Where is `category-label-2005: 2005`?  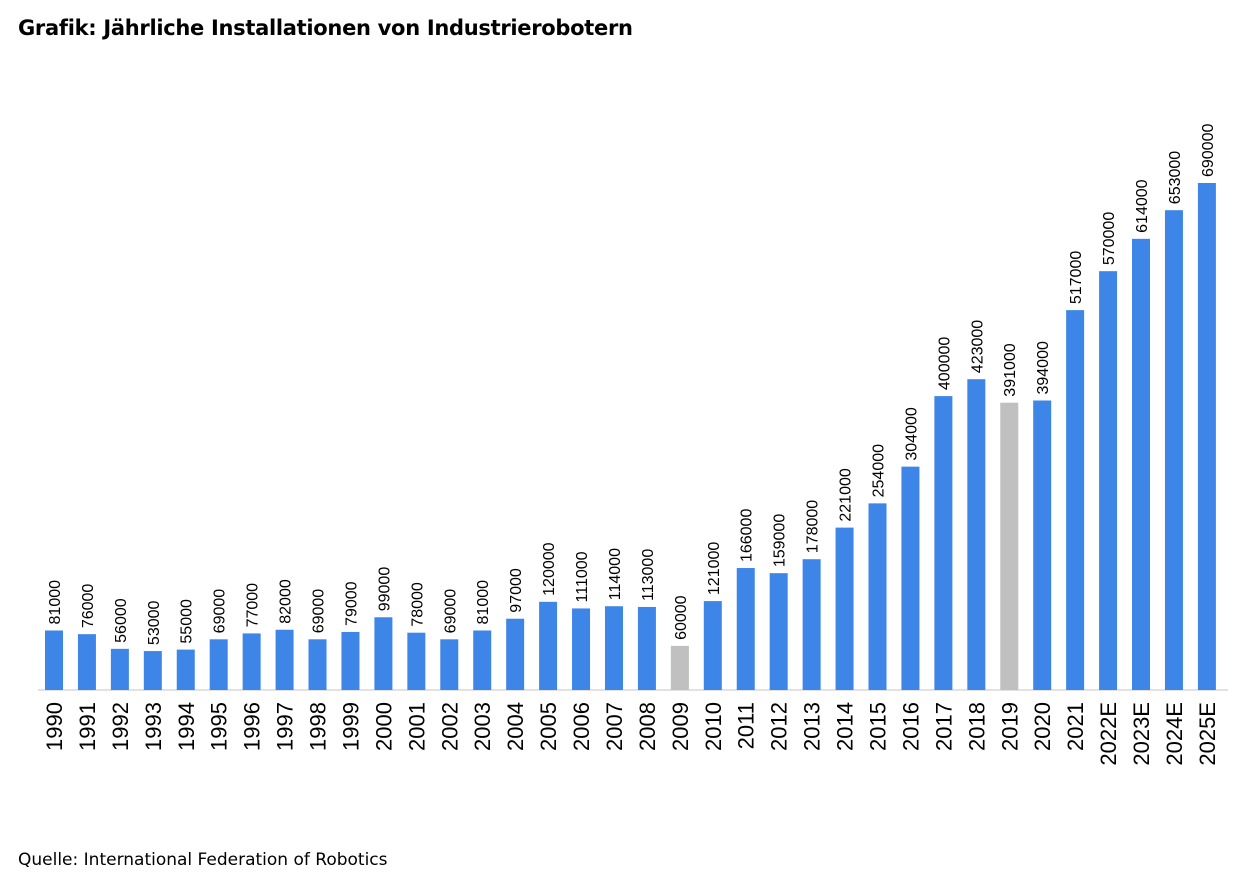 category-label-2005: 2005 is located at coordinates (548, 726).